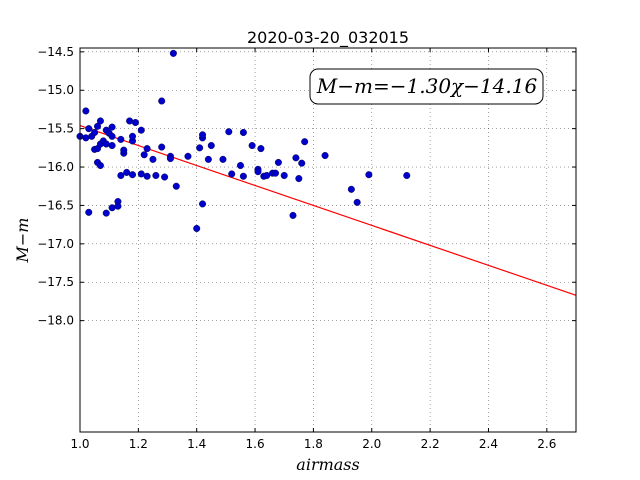  What do you see at coordinates (546, 444) in the screenshot?
I see `x-tick-label: 2.6` at bounding box center [546, 444].